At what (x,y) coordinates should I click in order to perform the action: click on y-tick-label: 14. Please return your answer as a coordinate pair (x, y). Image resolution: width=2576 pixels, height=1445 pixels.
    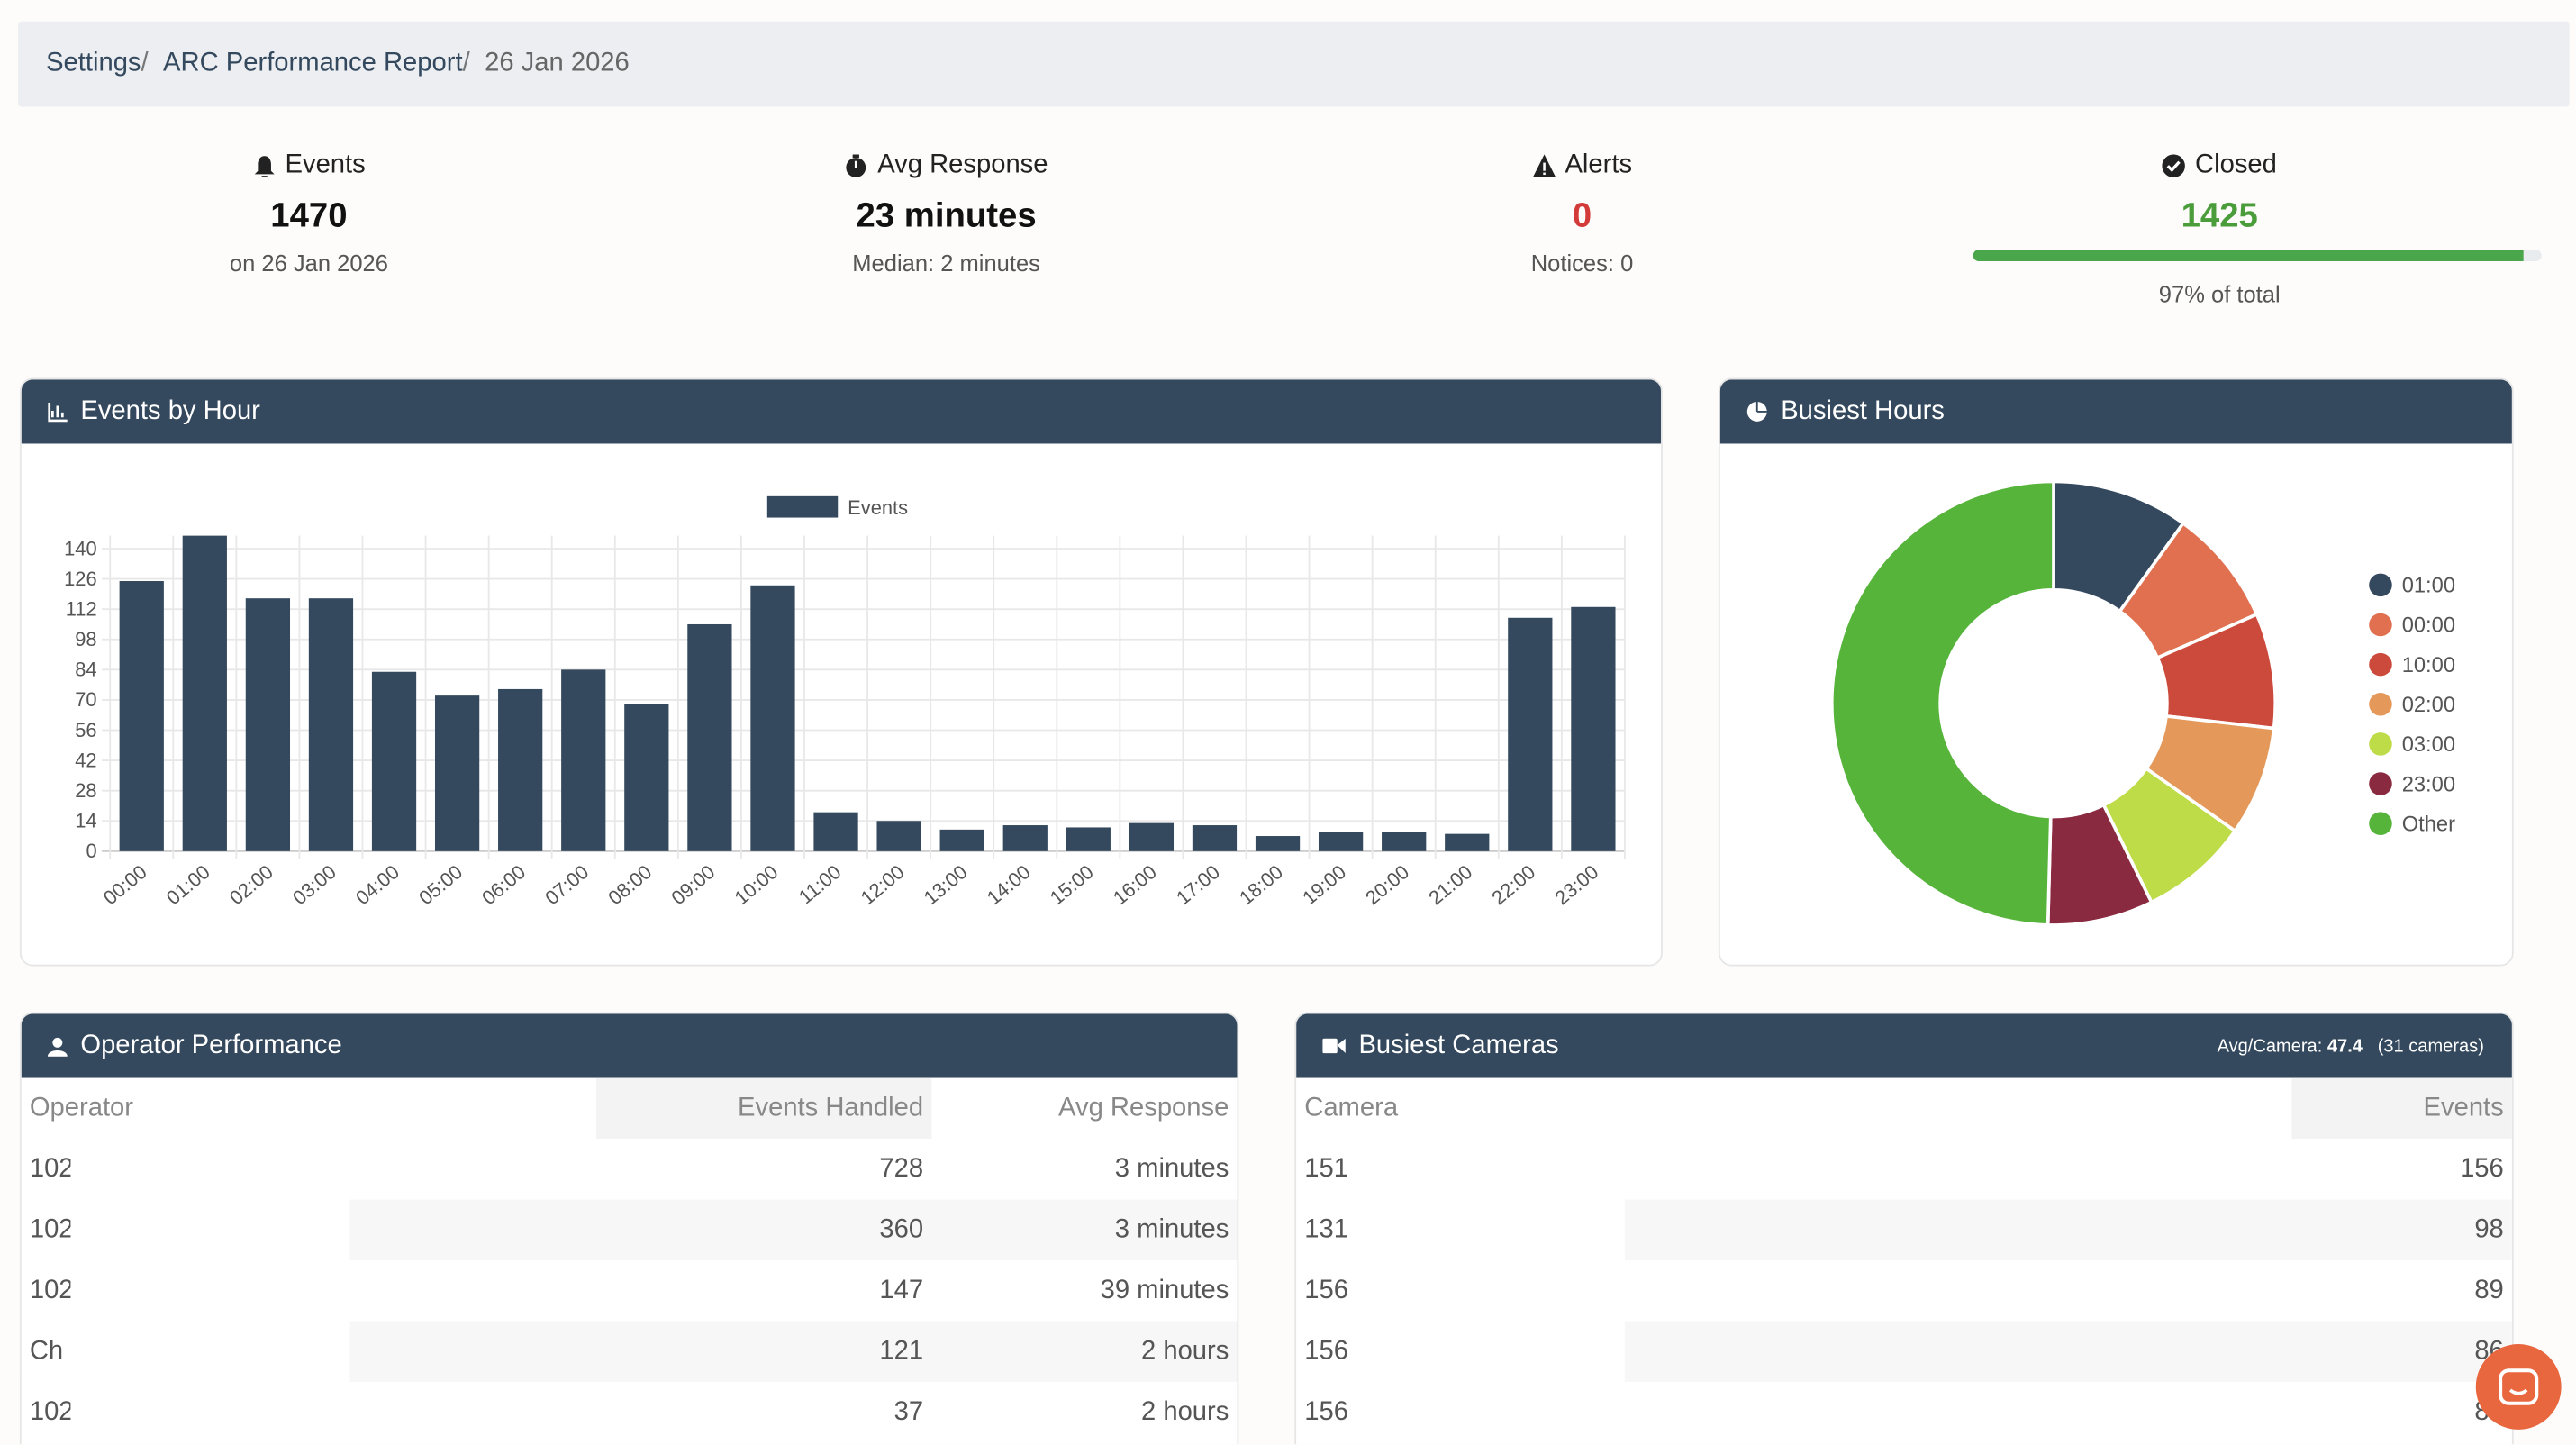
    Looking at the image, I should click on (85, 821).